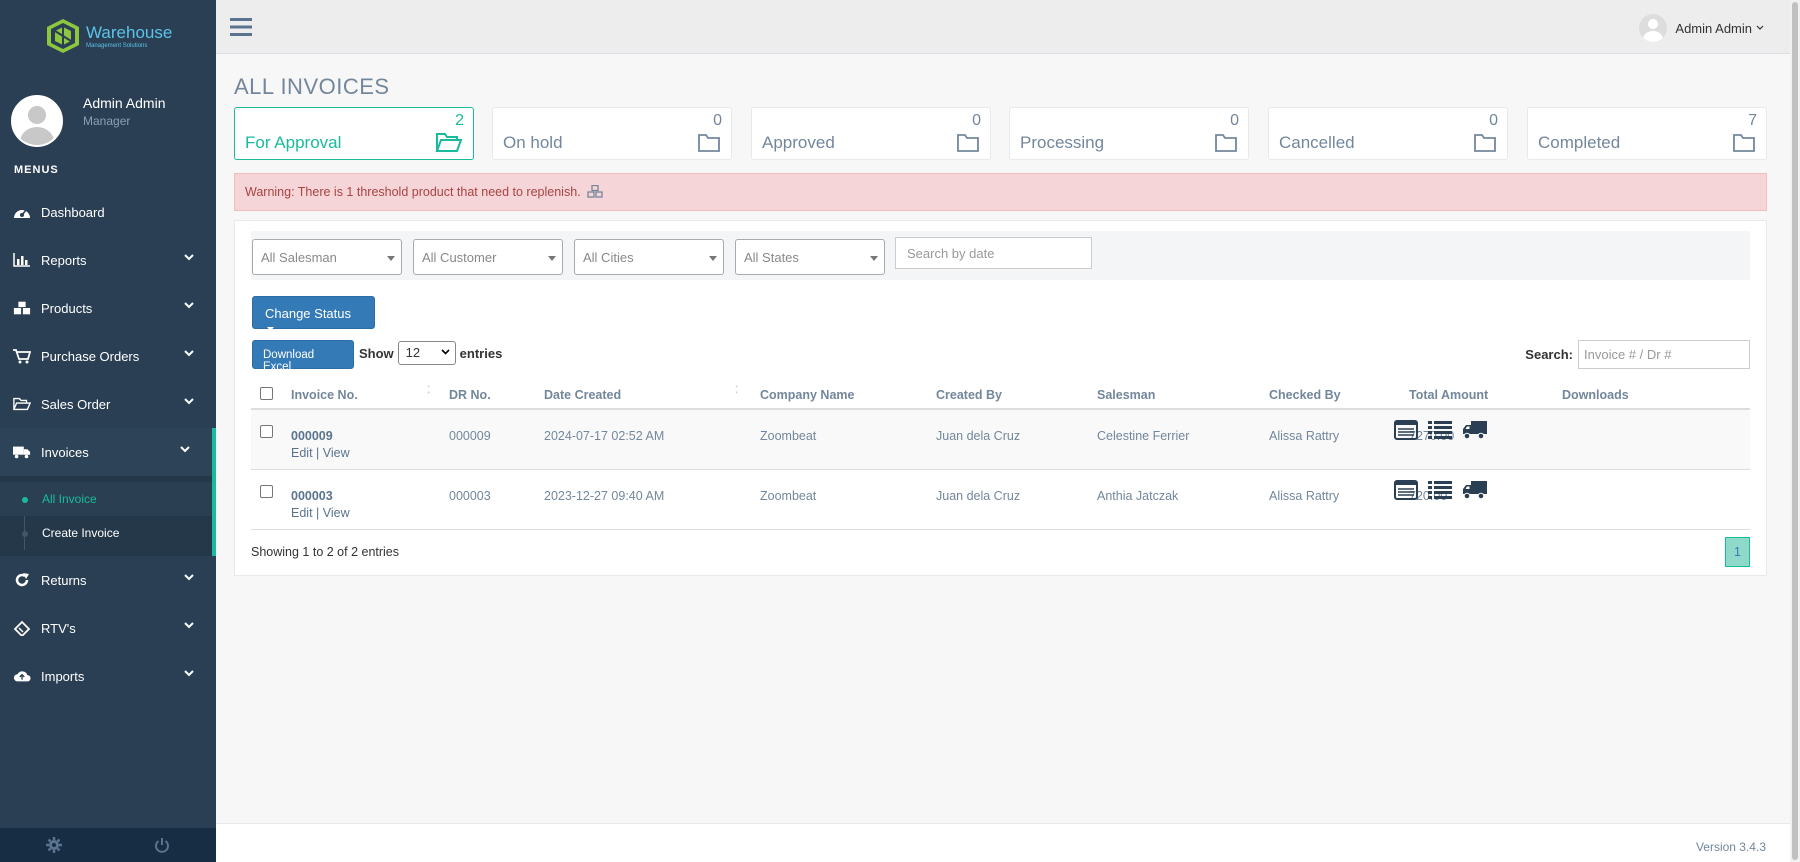 This screenshot has width=1800, height=862. I want to click on sidebar-item-returns: Returns, so click(108, 580).